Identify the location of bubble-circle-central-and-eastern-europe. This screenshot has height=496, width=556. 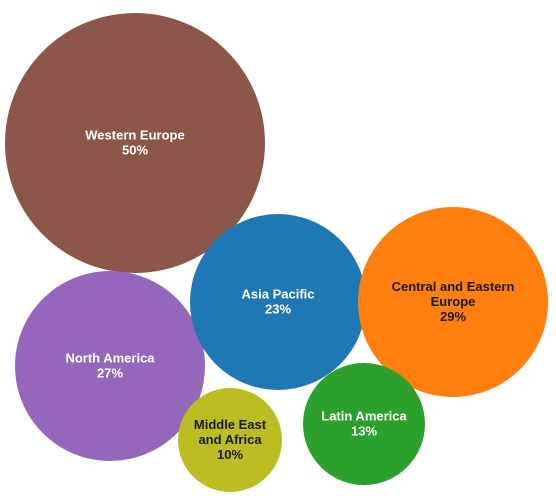
(453, 302).